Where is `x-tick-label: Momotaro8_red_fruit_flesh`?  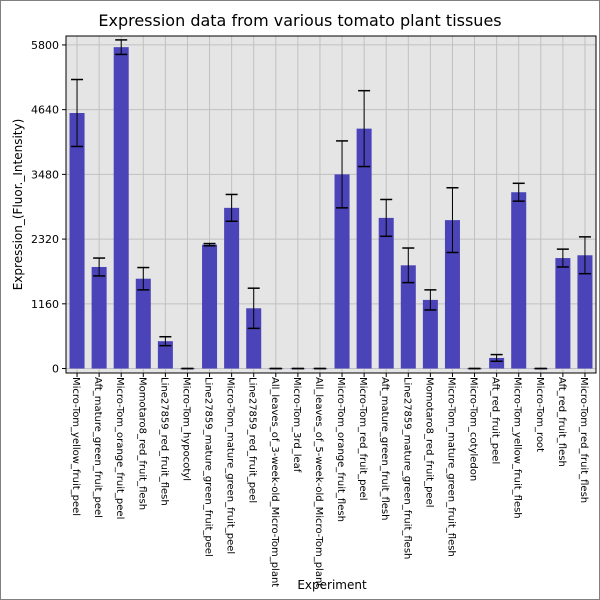 x-tick-label: Momotaro8_red_fruit_flesh is located at coordinates (141, 443).